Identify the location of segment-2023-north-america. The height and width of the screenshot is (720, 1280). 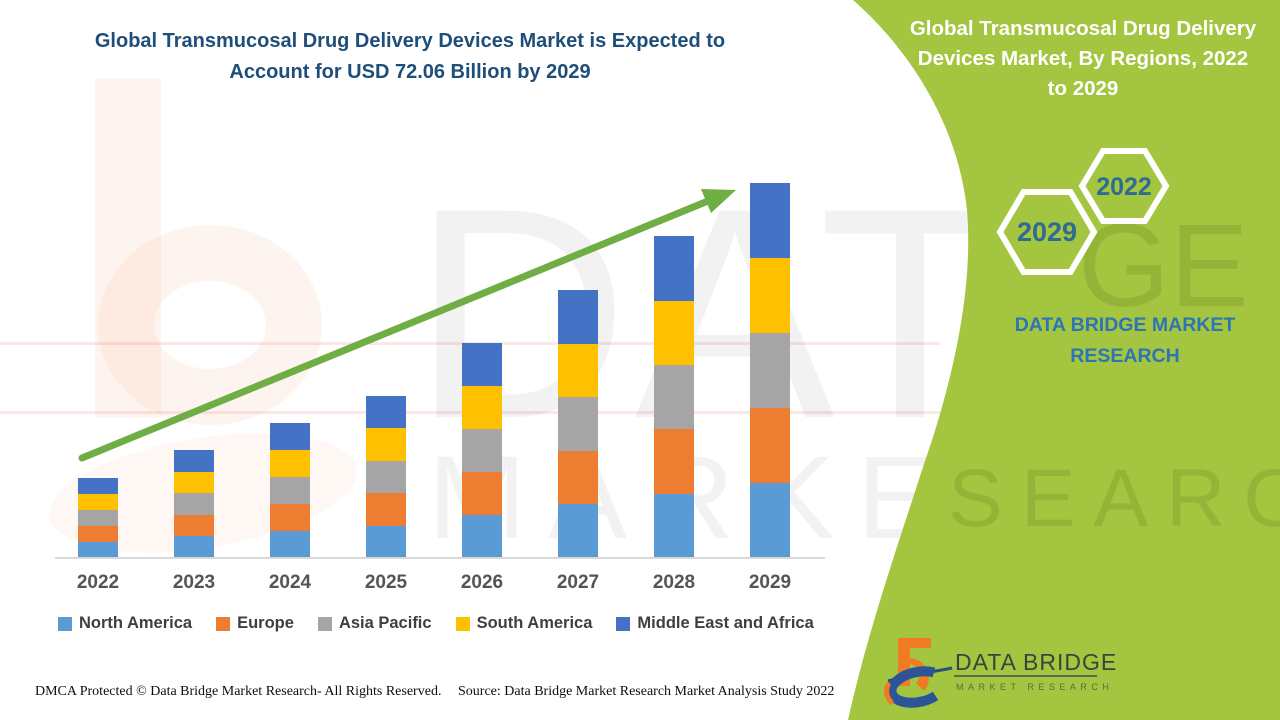
(194, 547).